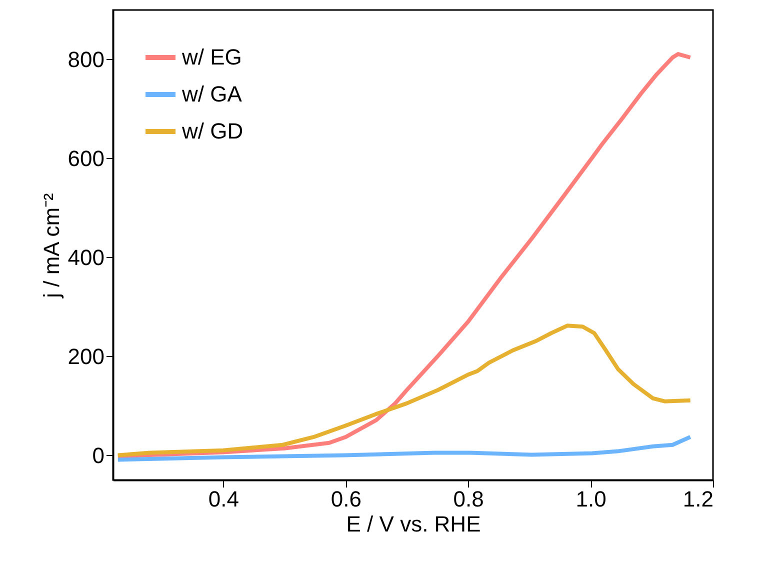 This screenshot has width=759, height=581. What do you see at coordinates (211, 94) in the screenshot?
I see `legend-label: w/ GA` at bounding box center [211, 94].